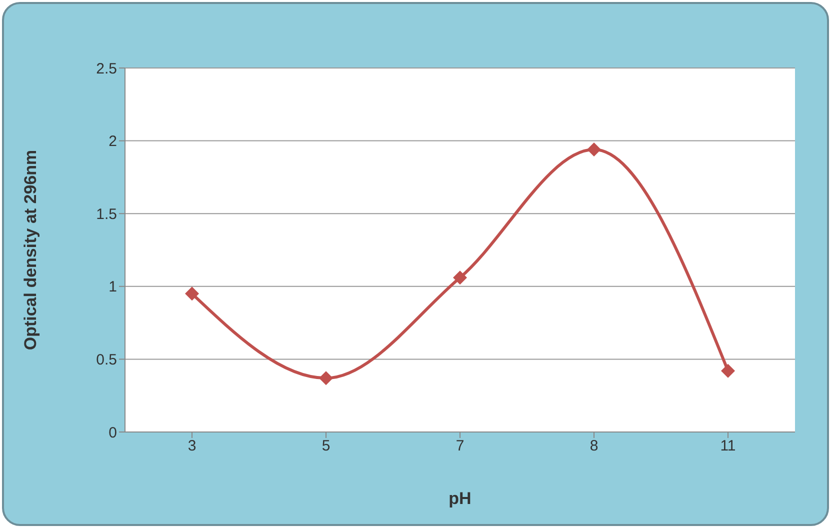 This screenshot has width=835, height=532. What do you see at coordinates (192, 446) in the screenshot?
I see `x-tick-label: 3` at bounding box center [192, 446].